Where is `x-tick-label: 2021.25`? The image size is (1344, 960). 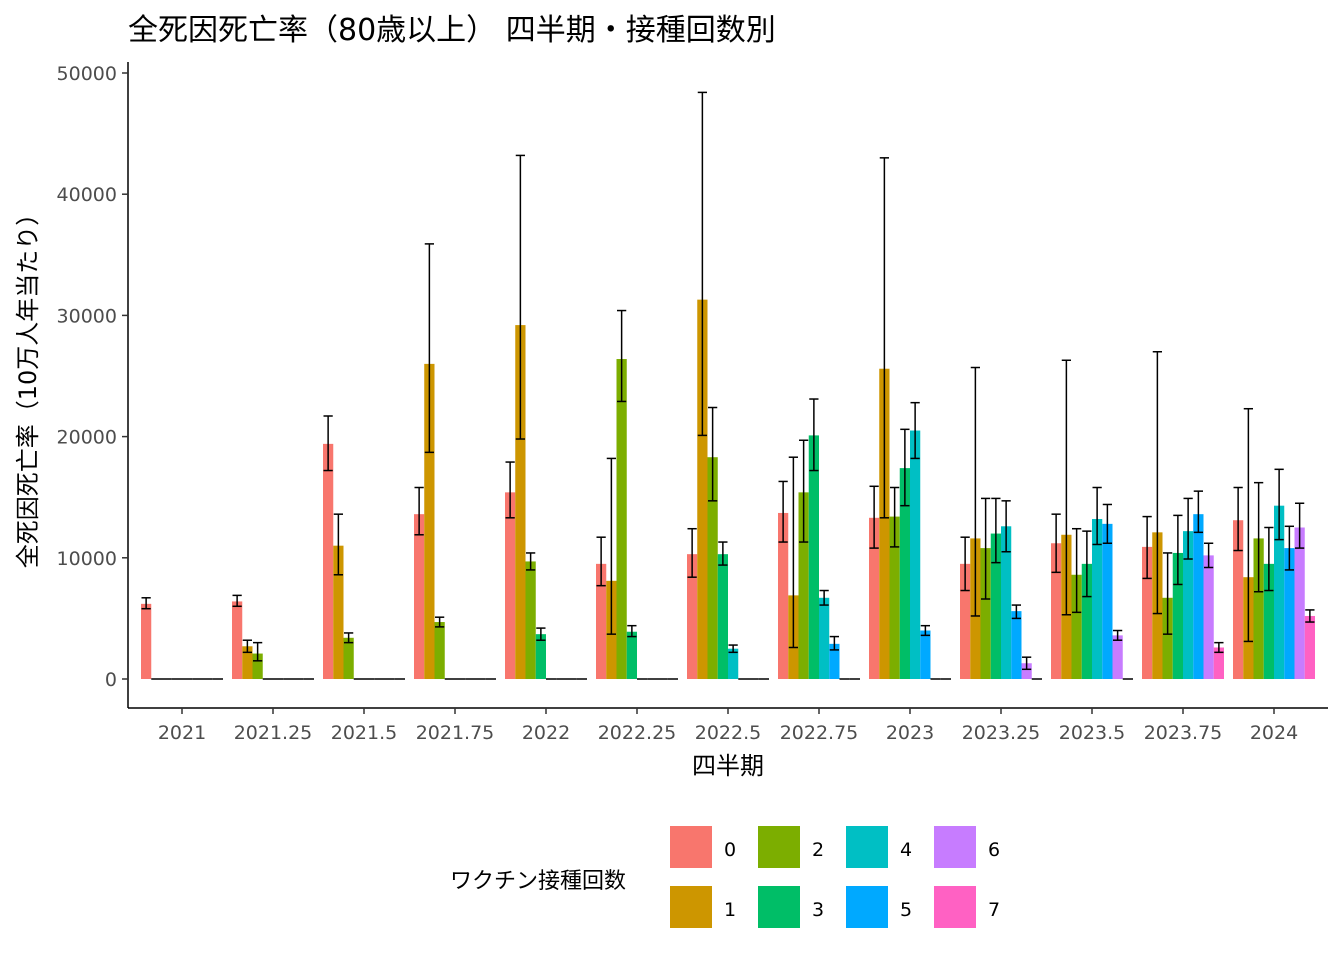
x-tick-label: 2021.25 is located at coordinates (273, 733).